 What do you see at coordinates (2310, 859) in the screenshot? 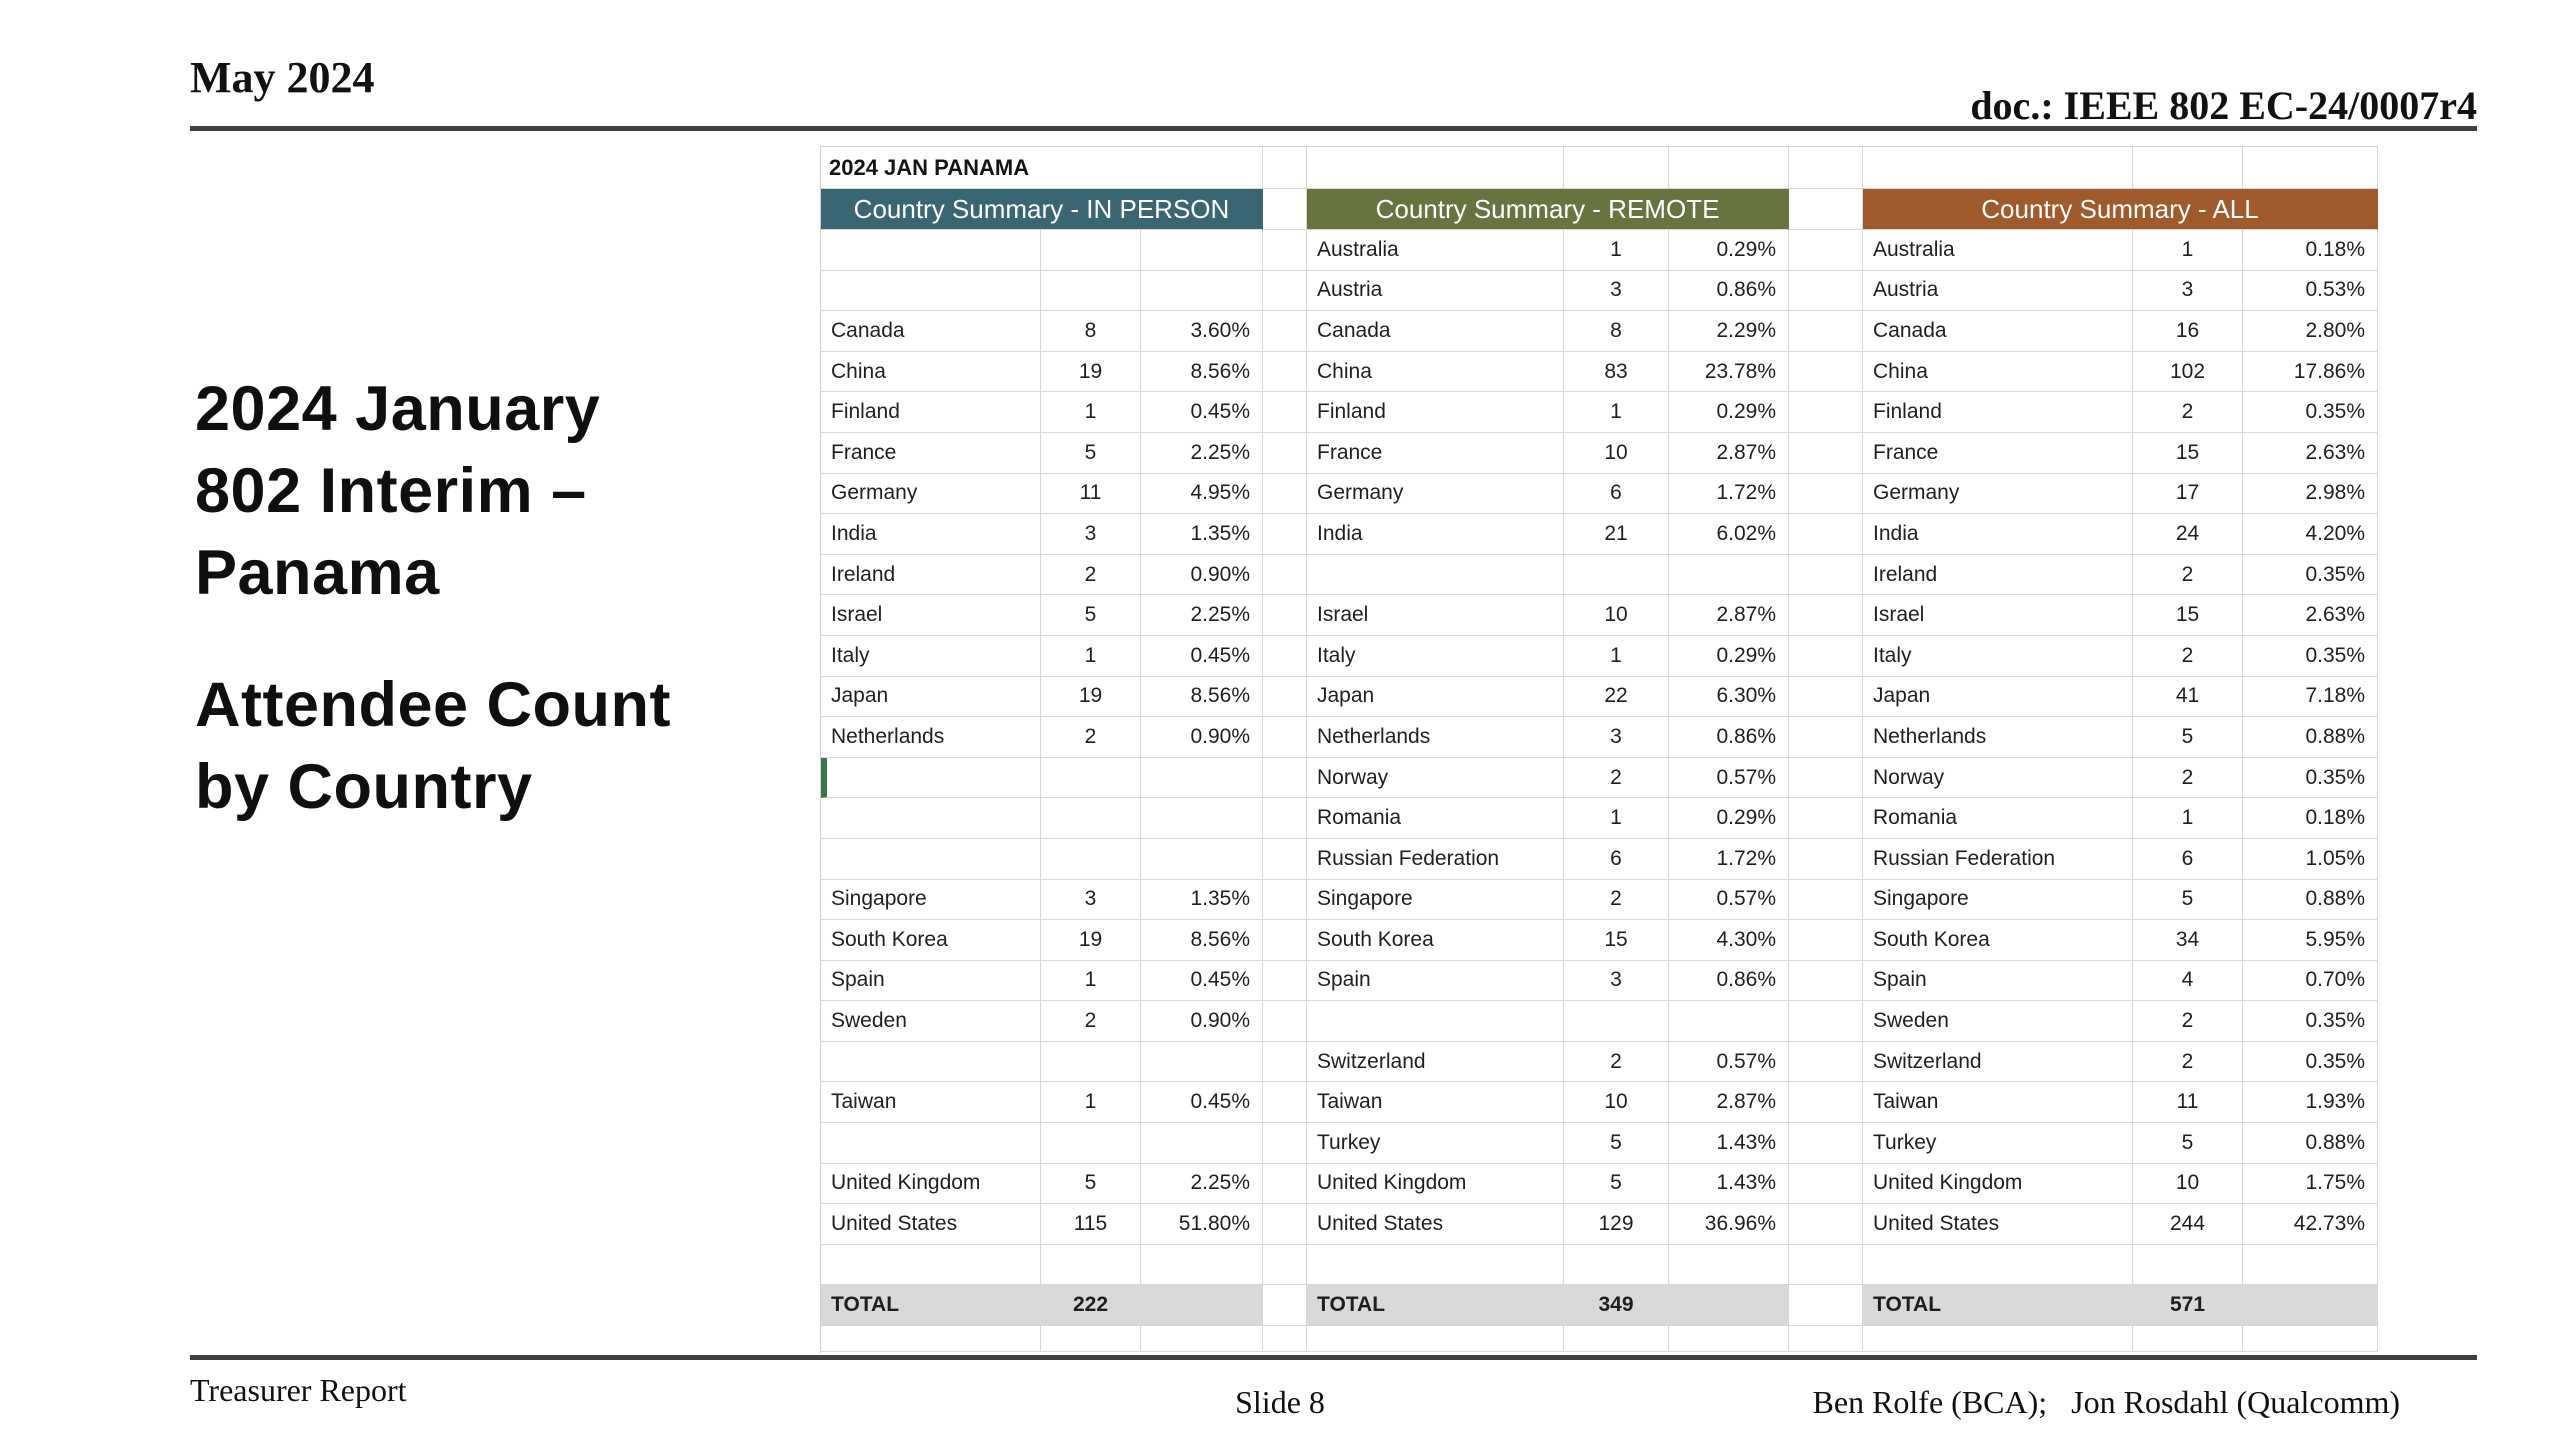
I see `percent-cell: 1.05%` at bounding box center [2310, 859].